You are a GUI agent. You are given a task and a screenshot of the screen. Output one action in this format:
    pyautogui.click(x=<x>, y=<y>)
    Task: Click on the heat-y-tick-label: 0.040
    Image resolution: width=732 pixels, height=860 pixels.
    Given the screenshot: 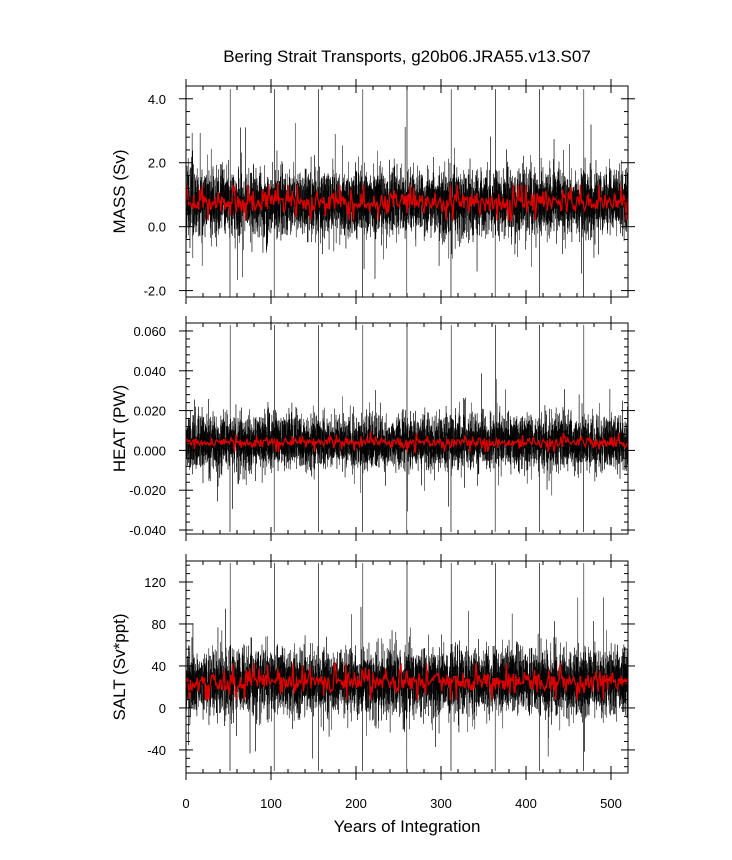 What is the action you would take?
    pyautogui.click(x=149, y=371)
    